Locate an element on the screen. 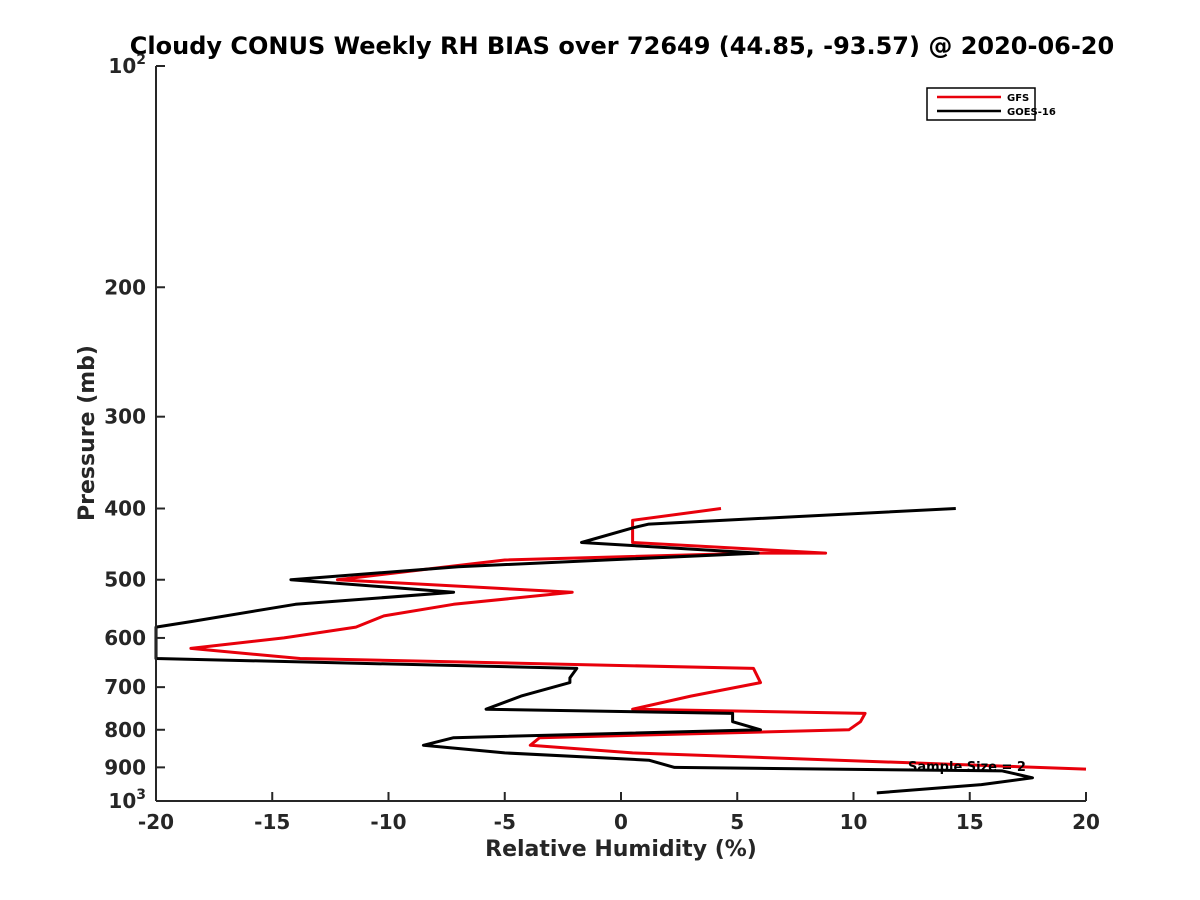 The width and height of the screenshot is (1200, 900). y-tick-label: 900 is located at coordinates (125, 767).